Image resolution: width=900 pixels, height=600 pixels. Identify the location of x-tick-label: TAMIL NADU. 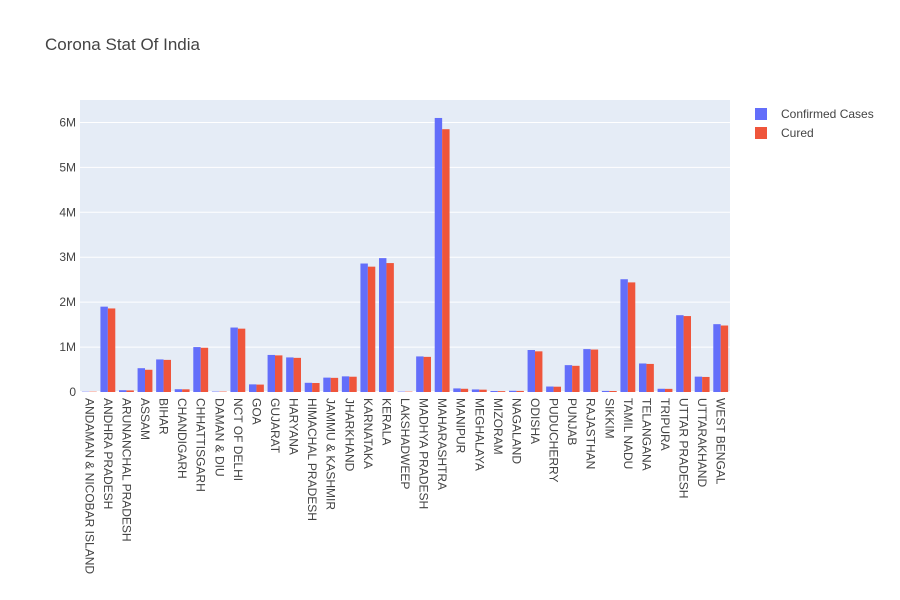
(628, 433).